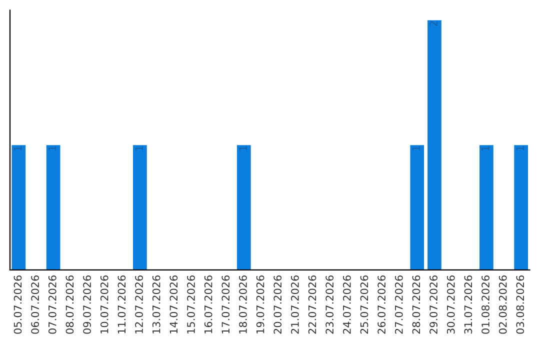 This screenshot has width=540, height=340. What do you see at coordinates (35, 304) in the screenshot?
I see `x-tick-label: 06.07.2026` at bounding box center [35, 304].